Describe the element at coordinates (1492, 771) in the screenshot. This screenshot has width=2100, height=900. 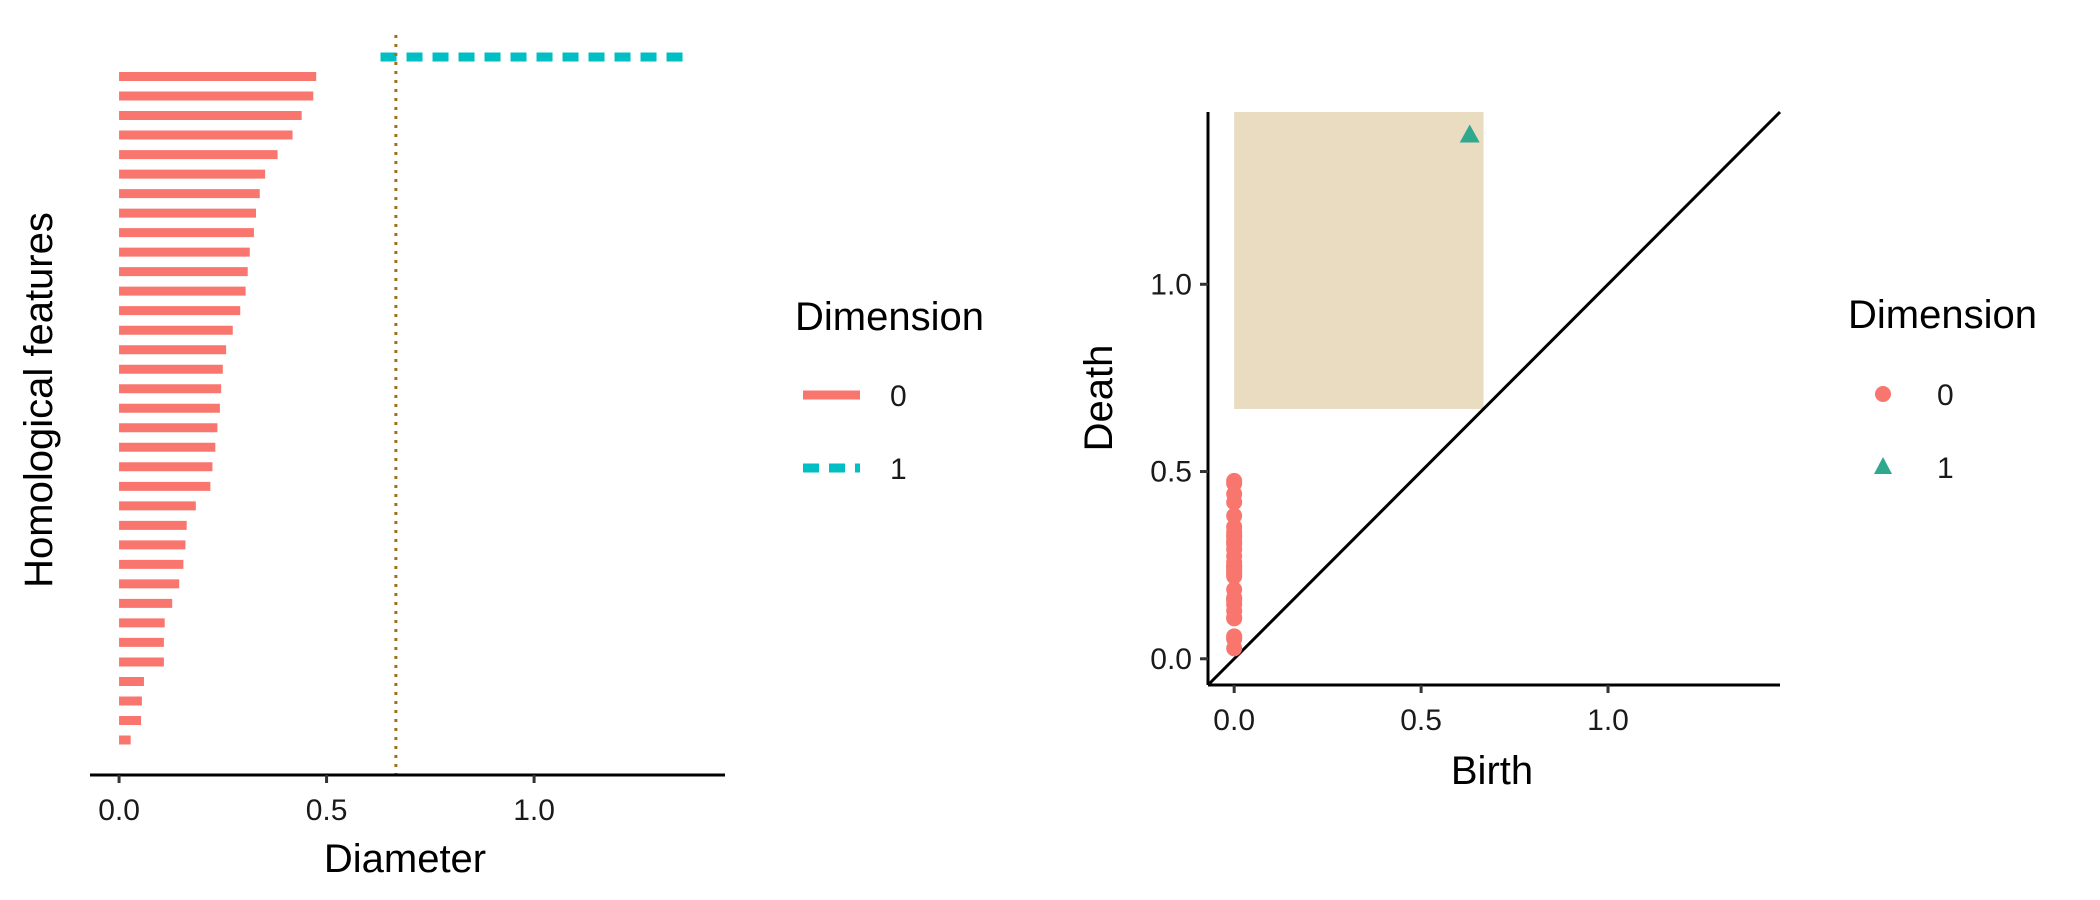
I see `x-axis-title: Birth` at that location.